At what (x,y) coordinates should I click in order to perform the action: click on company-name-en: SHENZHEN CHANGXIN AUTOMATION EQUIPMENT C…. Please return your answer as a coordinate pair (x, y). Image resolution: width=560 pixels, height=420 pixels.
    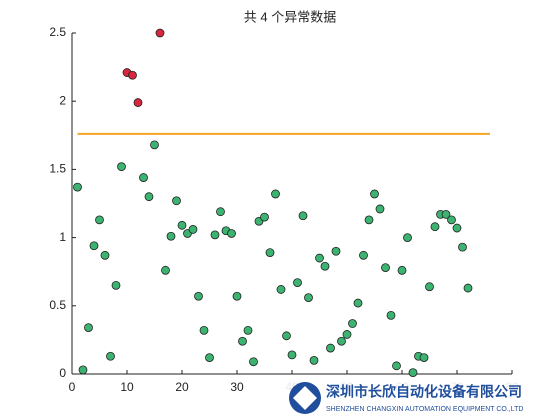
    Looking at the image, I should click on (424, 409).